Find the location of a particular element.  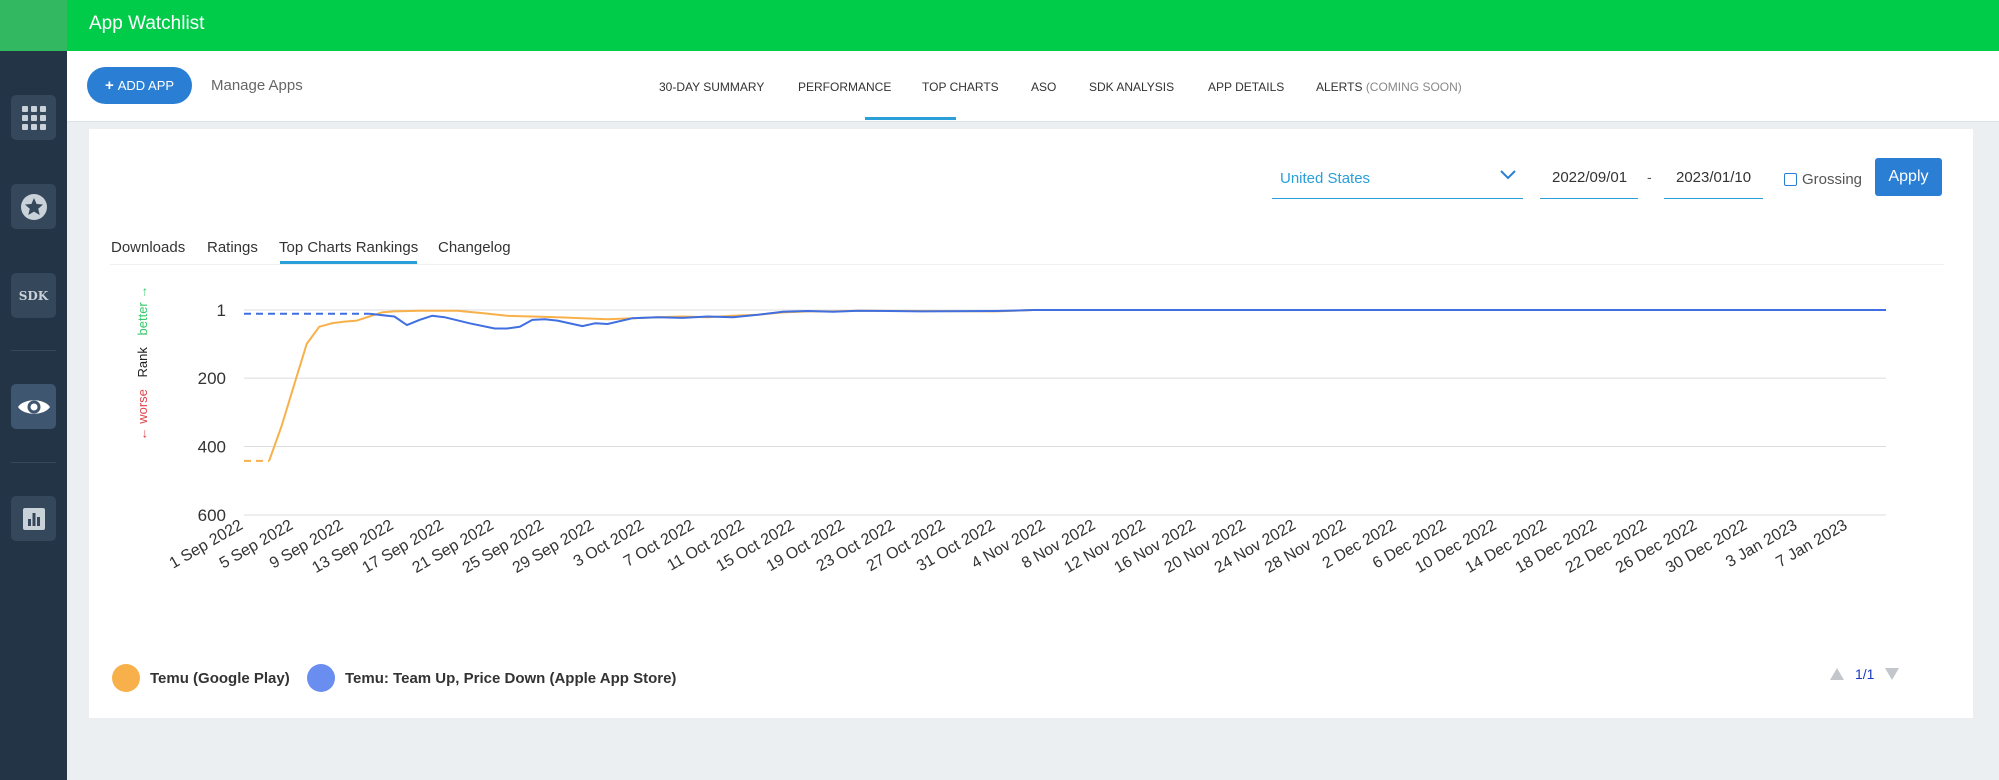

star-icon is located at coordinates (33, 206).